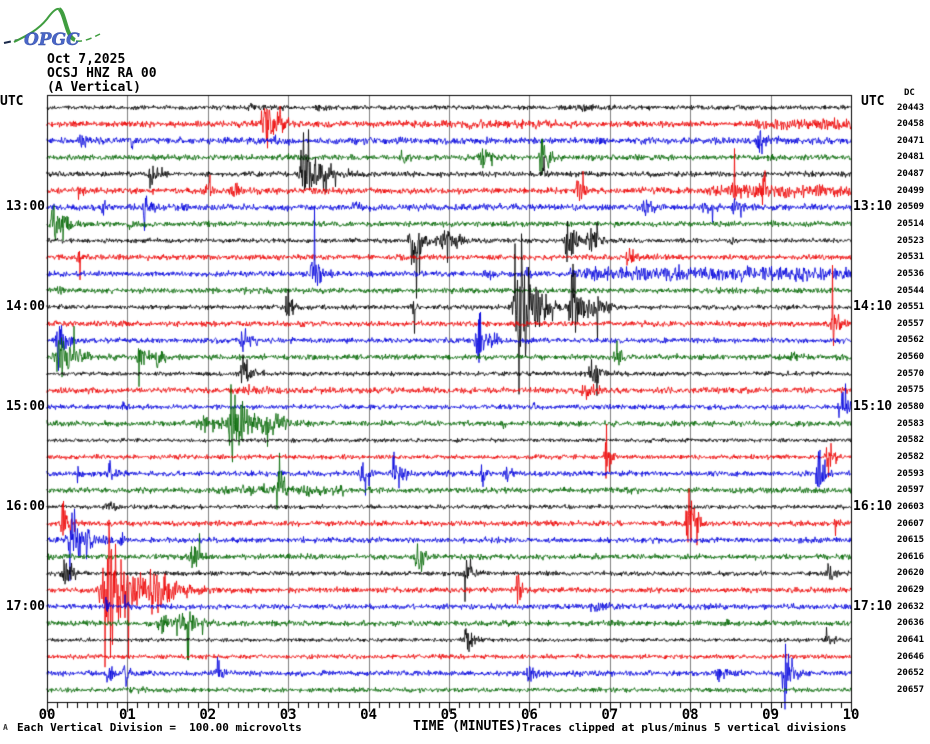 The height and width of the screenshot is (744, 930). Describe the element at coordinates (873, 606) in the screenshot. I see `time-label-right: 17:10` at that location.